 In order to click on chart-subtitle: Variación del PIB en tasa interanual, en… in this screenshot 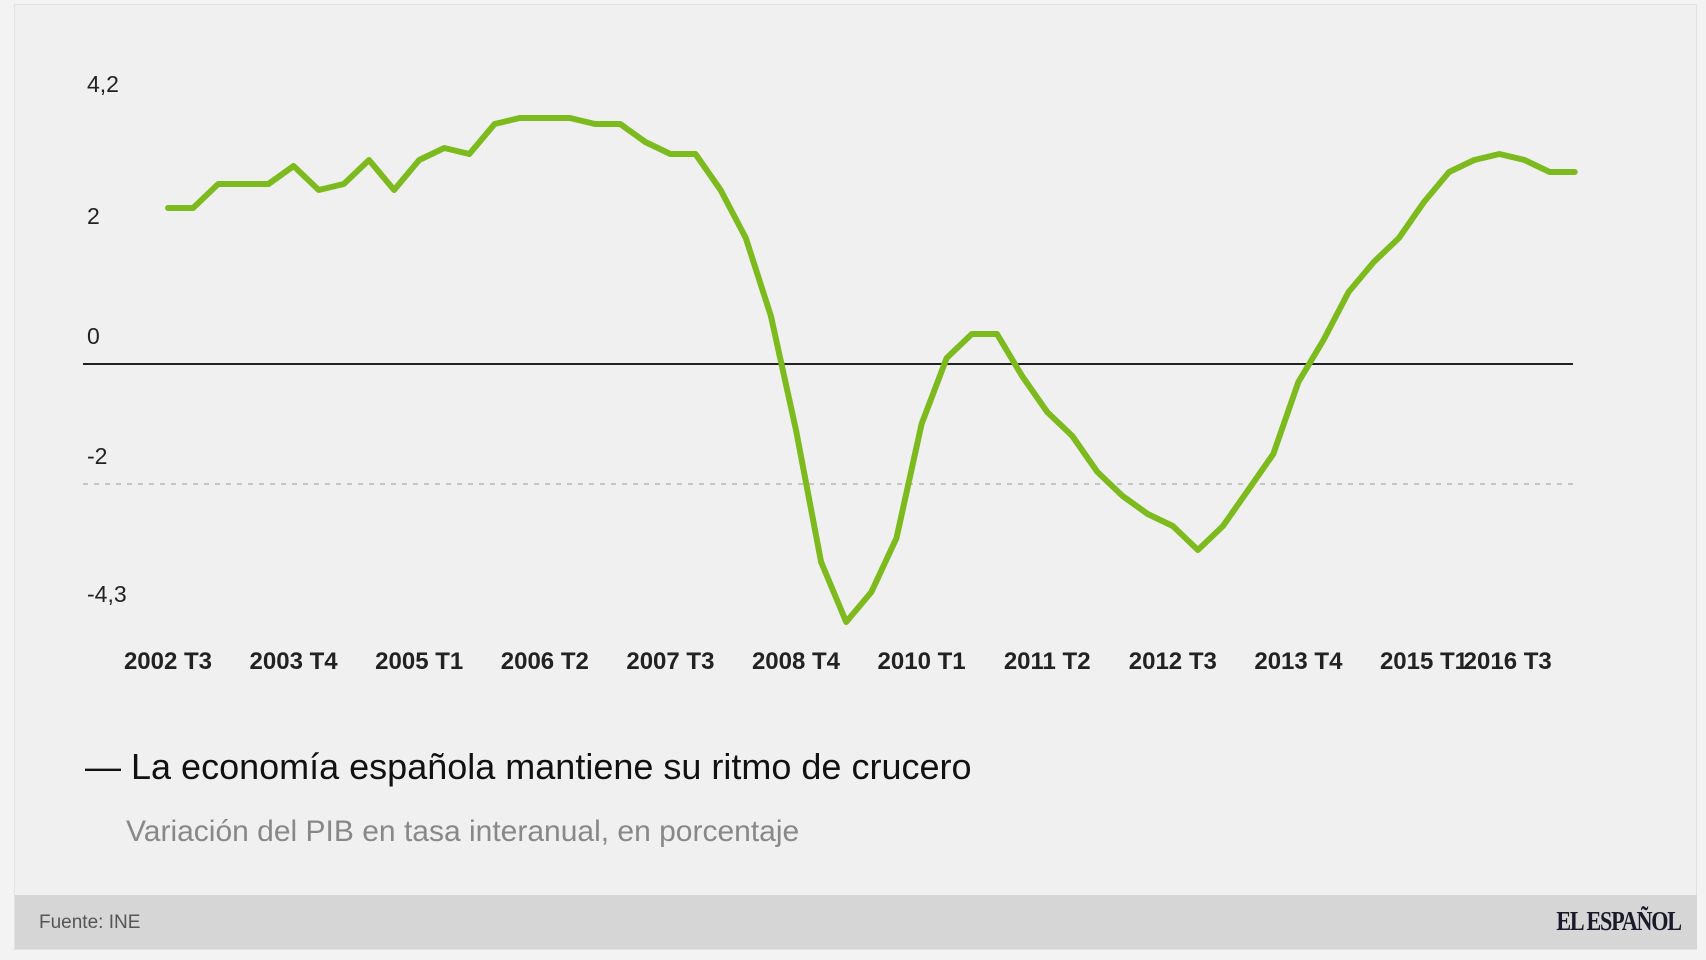, I will do `click(463, 831)`.